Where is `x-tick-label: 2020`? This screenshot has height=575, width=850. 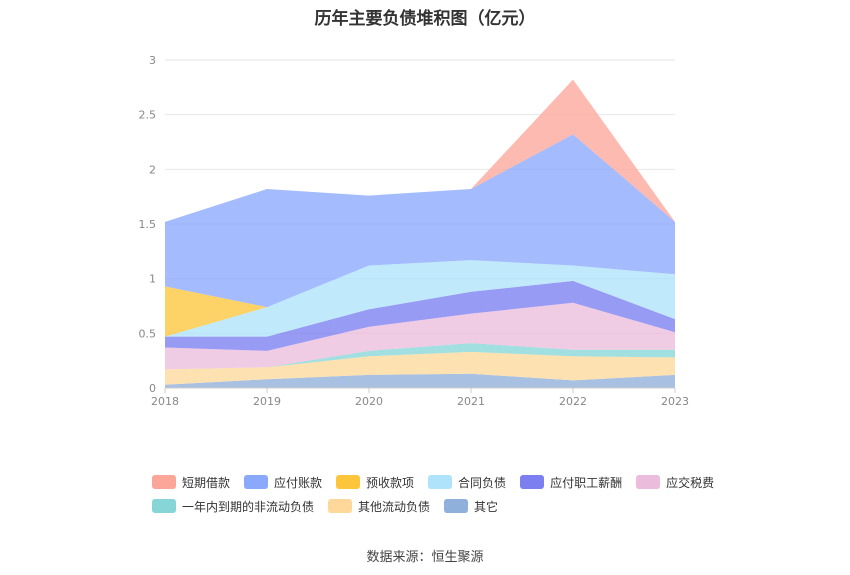 x-tick-label: 2020 is located at coordinates (369, 401).